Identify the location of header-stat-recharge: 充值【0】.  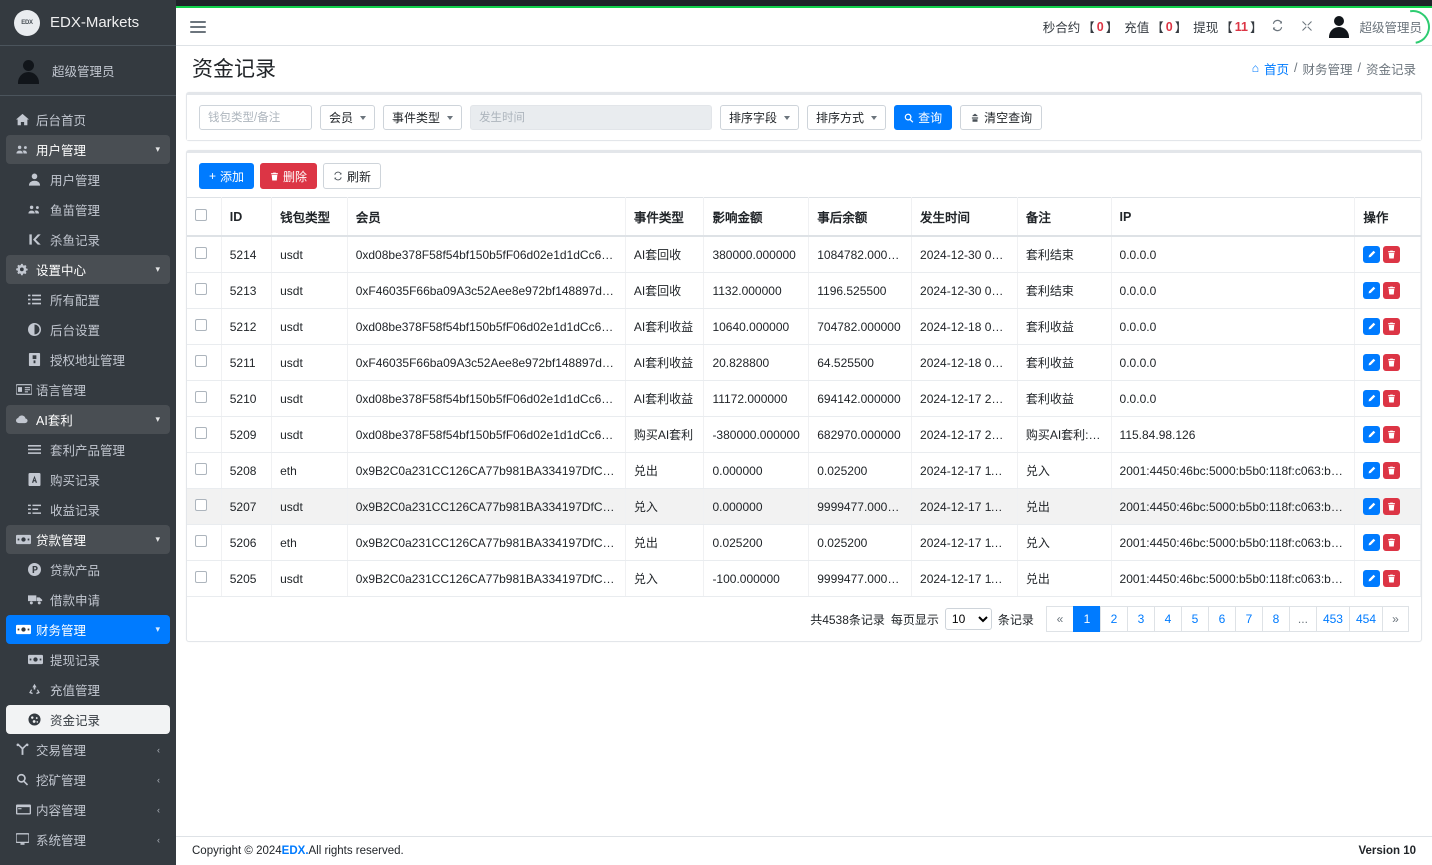
(1155, 26).